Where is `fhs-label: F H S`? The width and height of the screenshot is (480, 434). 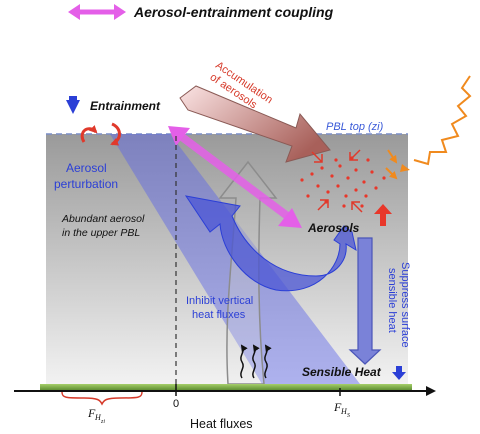
fhs-label: F H S is located at coordinates (341, 409).